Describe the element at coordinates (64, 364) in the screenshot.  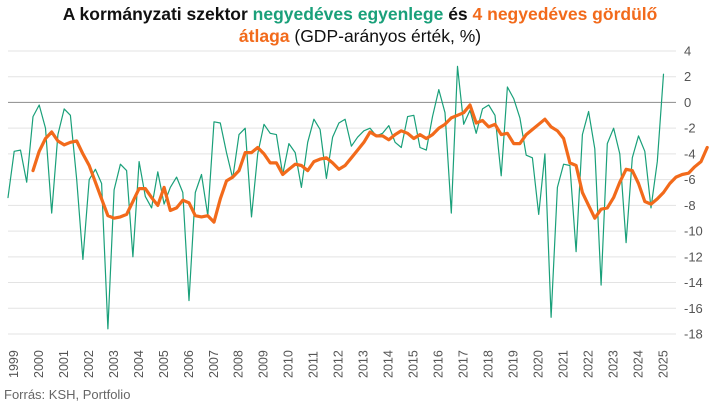
I see `x-tick-label: 2001` at that location.